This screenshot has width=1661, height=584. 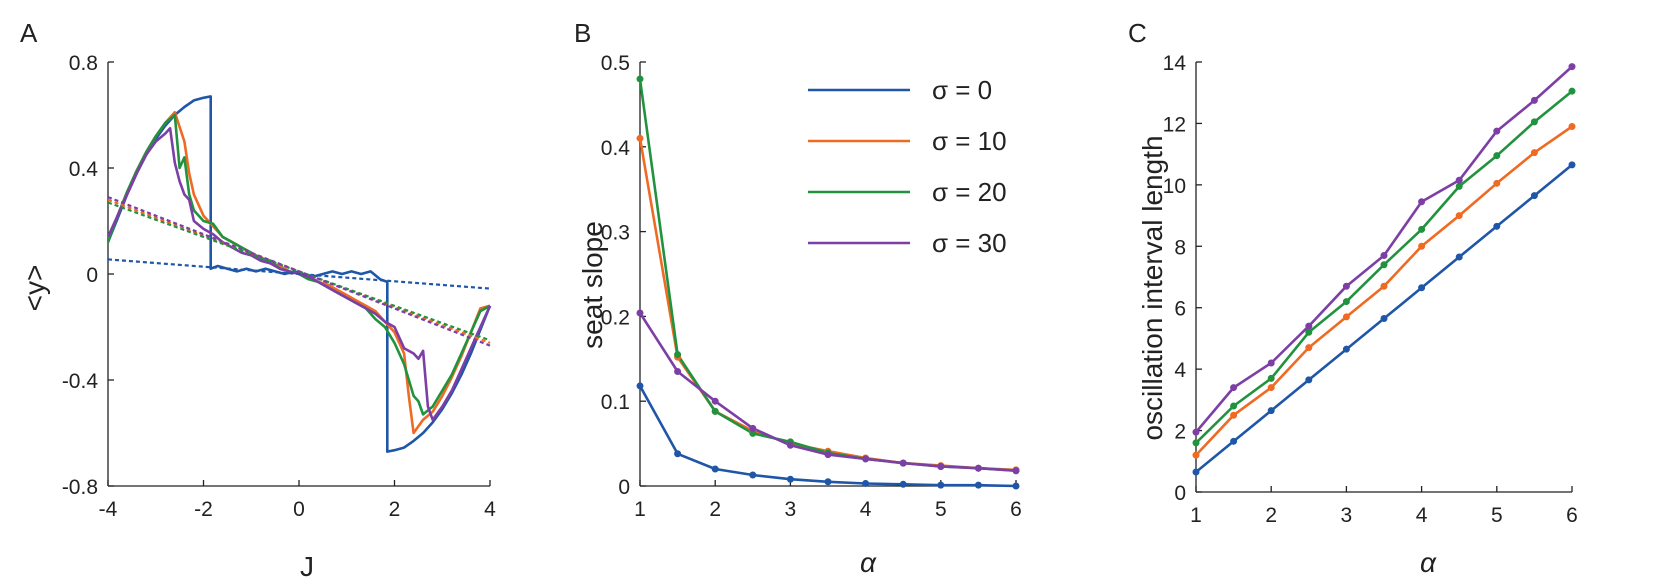 I want to click on x-tick-label: 2, so click(x=715, y=509).